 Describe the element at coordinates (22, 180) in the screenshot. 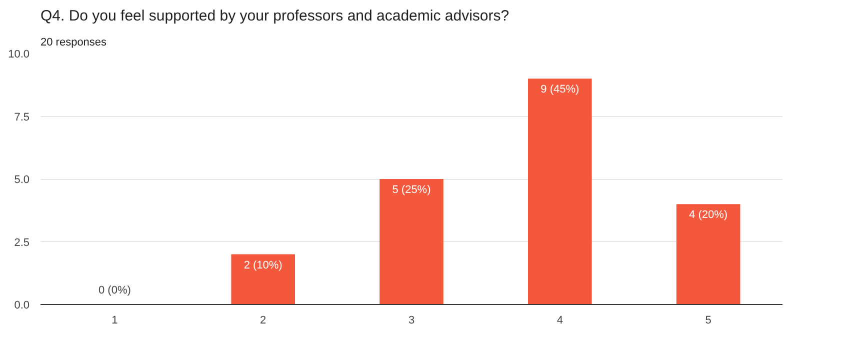

I see `y-tick-label: 5.0` at that location.